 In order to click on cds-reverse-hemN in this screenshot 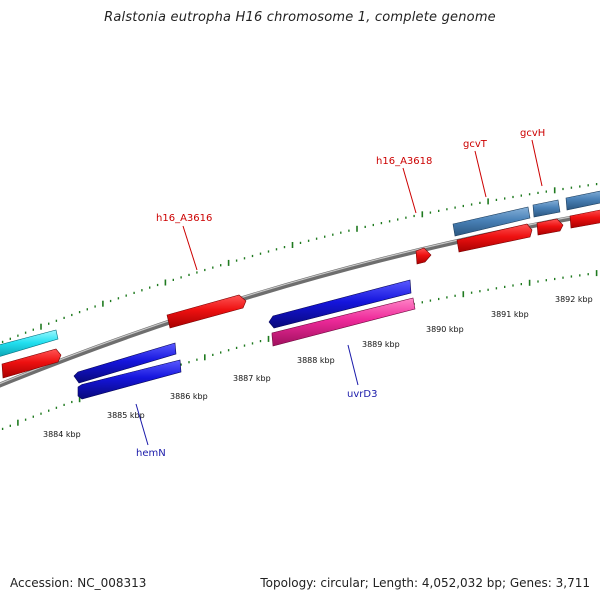, I will do `click(129, 379)`.